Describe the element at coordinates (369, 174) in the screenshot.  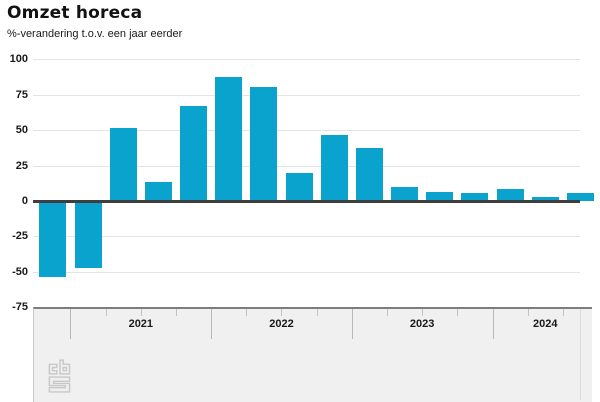
I see `bar-2023-Q1` at that location.